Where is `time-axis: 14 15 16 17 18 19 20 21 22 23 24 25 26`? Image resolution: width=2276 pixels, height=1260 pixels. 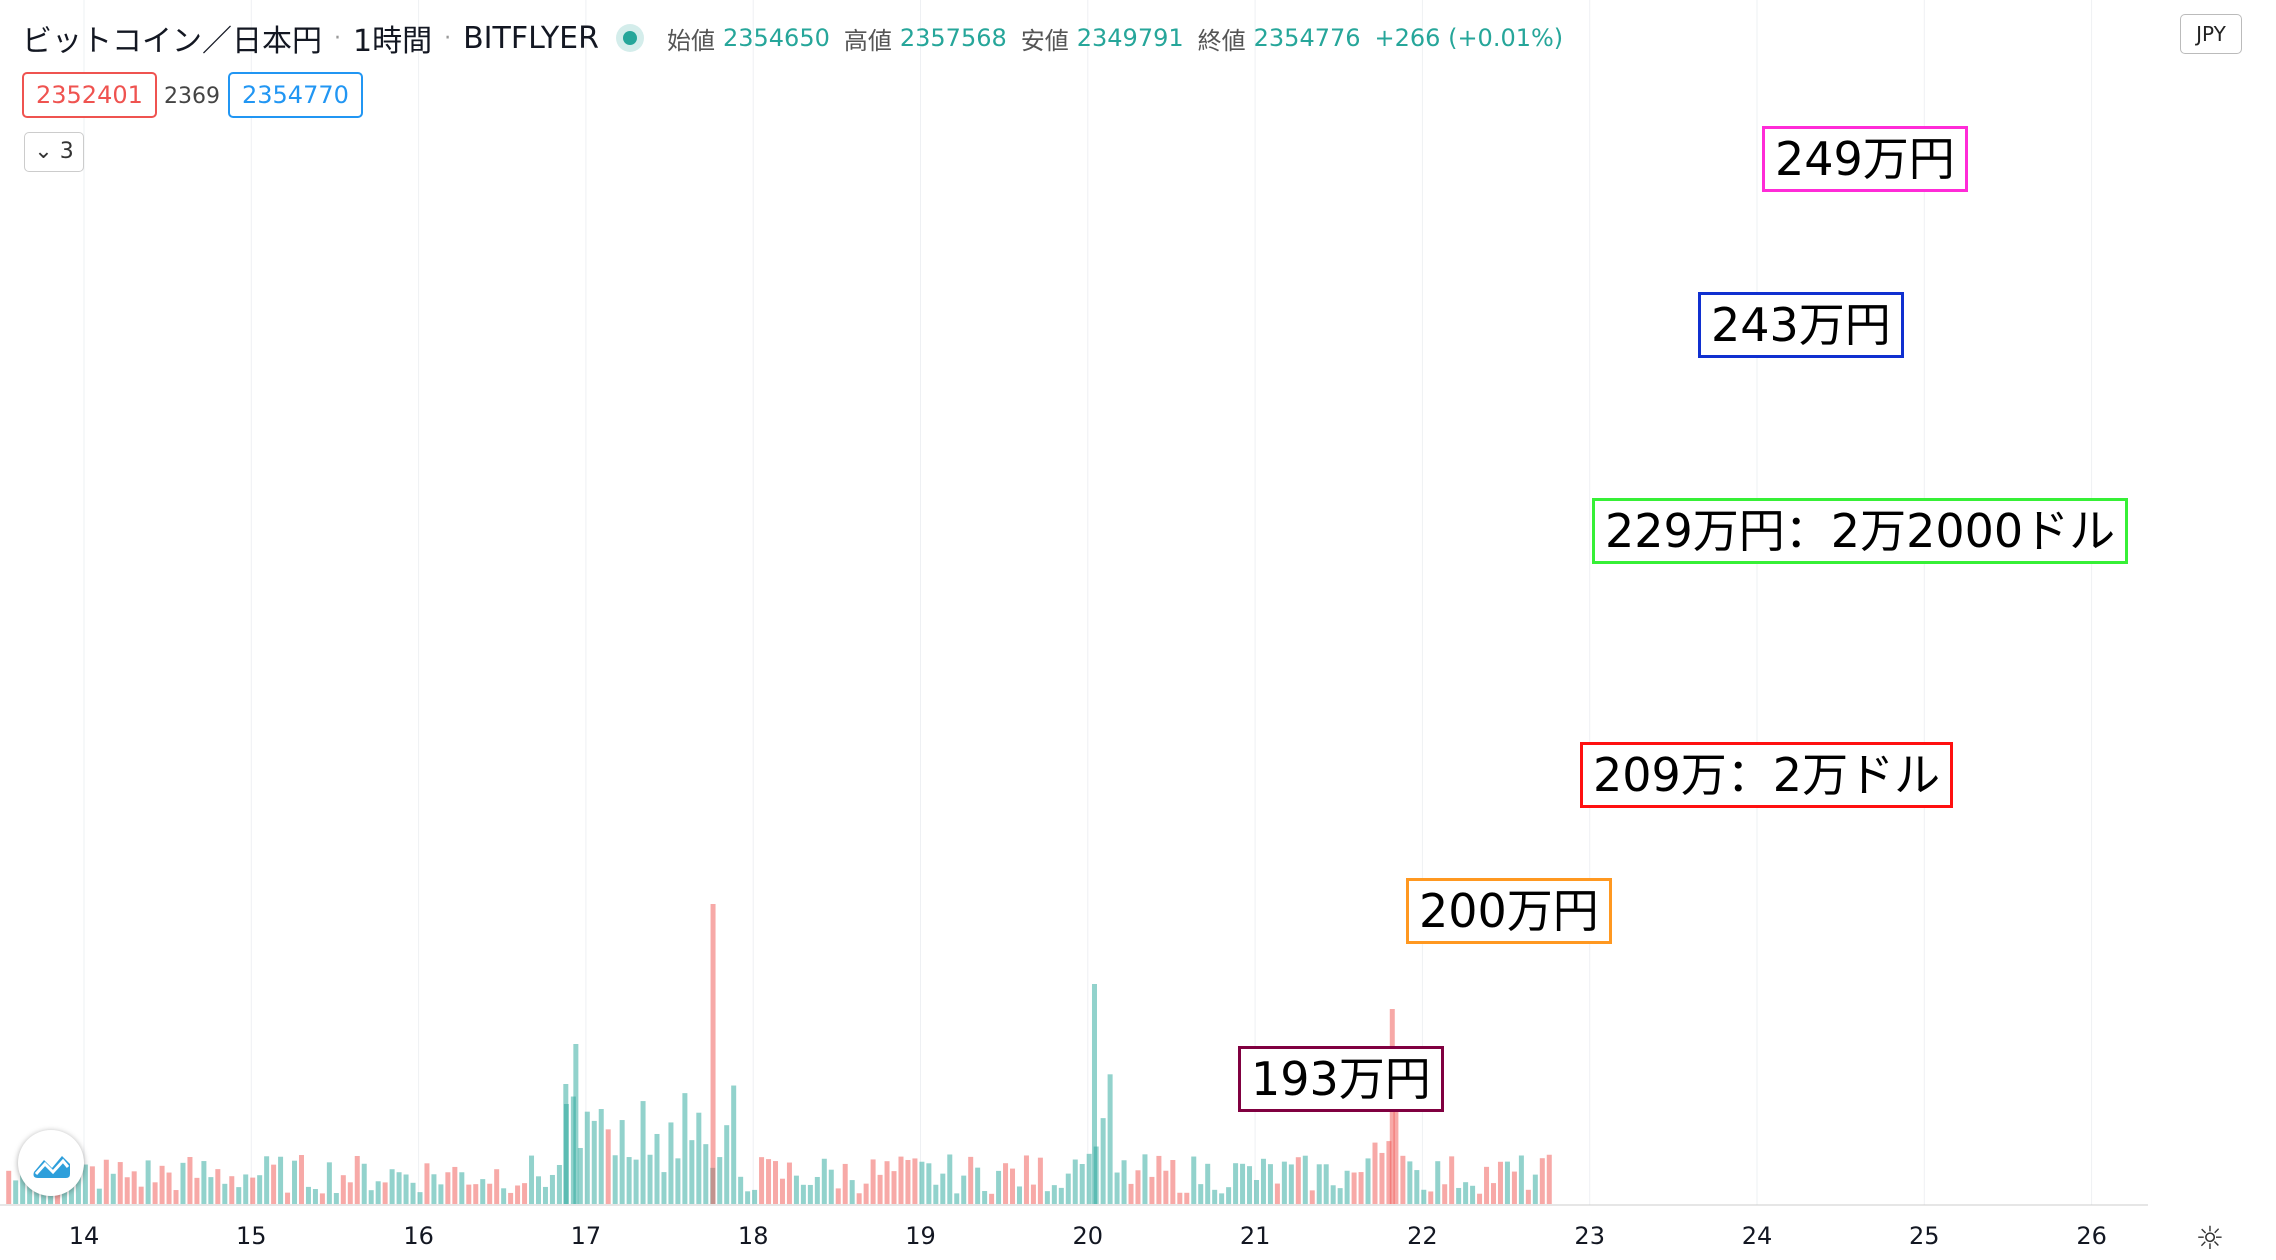
time-axis: 14 15 16 17 18 19 20 21 22 23 24 25 26 is located at coordinates (1074, 1227).